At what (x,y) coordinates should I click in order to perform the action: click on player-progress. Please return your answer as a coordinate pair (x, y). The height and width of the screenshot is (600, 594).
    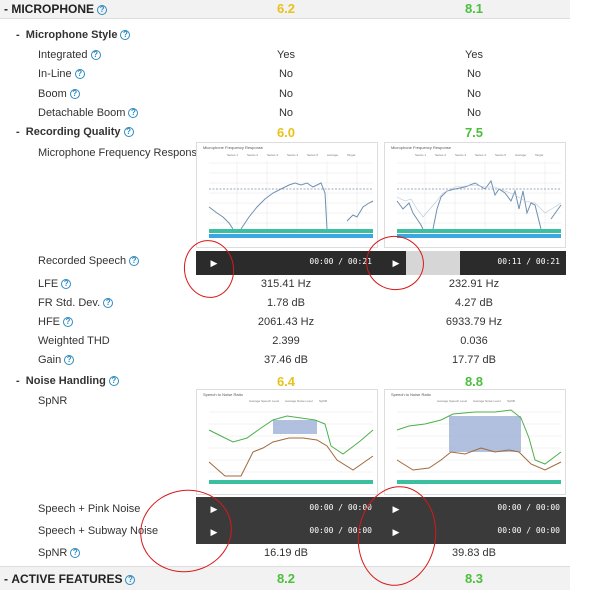
    Looking at the image, I should click on (433, 263).